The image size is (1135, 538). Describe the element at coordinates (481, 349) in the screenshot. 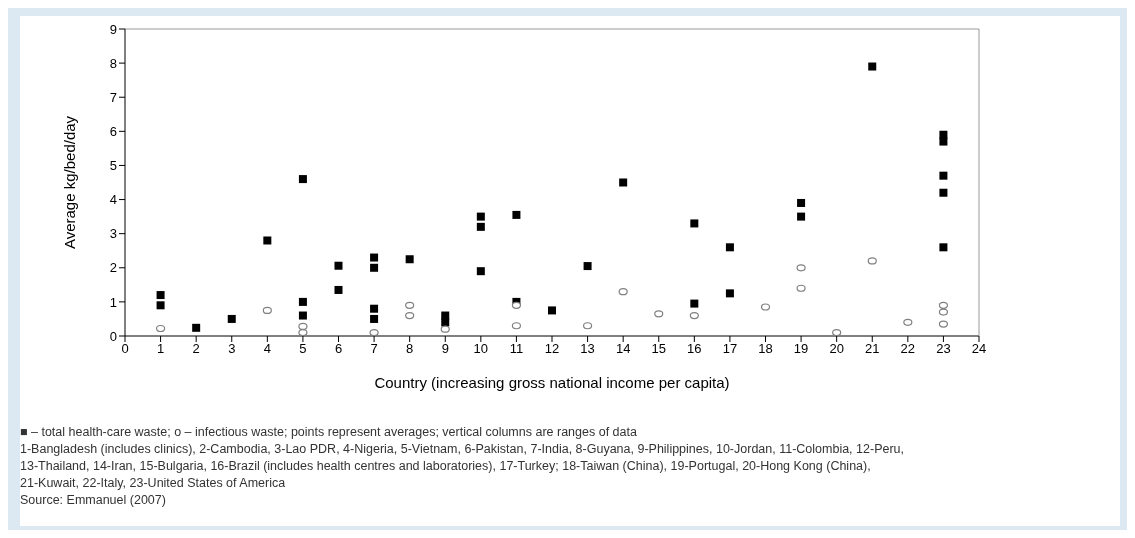

I see `x-tick-label: 10` at that location.